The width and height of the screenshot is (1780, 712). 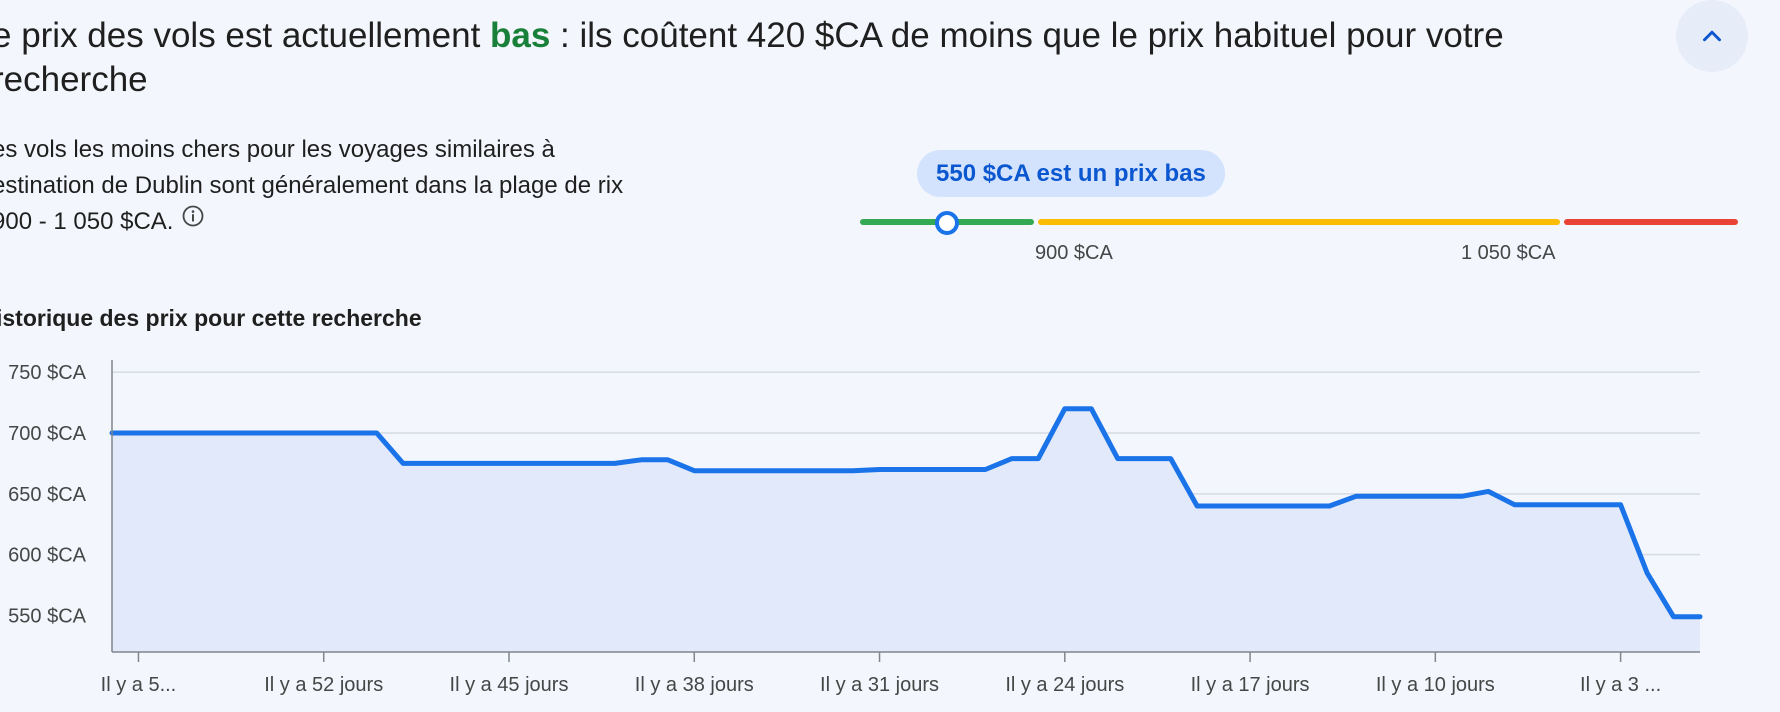 What do you see at coordinates (245, 35) in the screenshot?
I see `headline-prefix: e prix des vols est actuellement` at bounding box center [245, 35].